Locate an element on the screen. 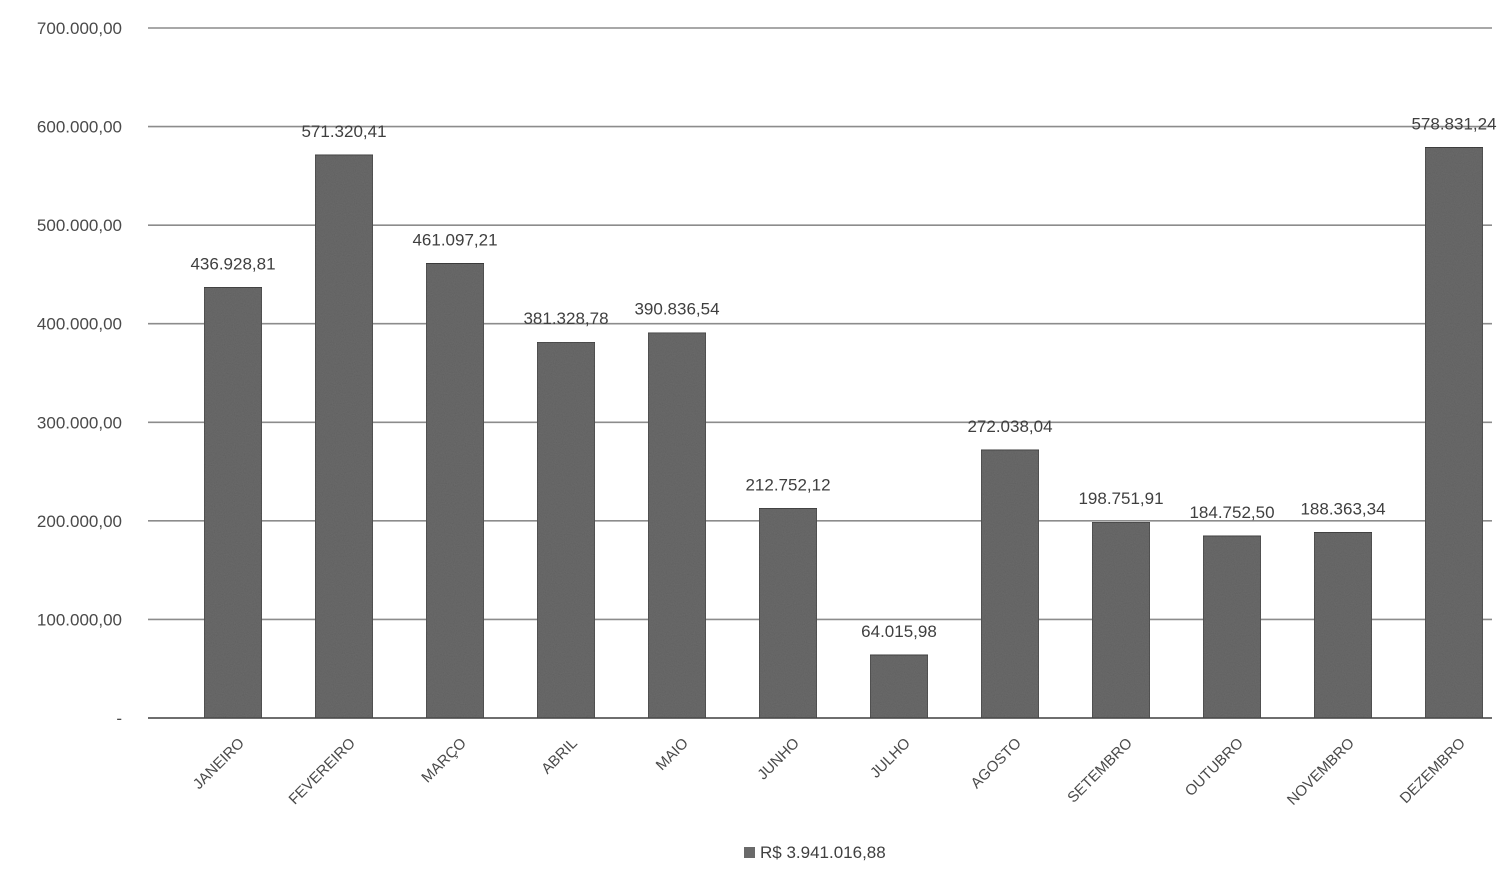 This screenshot has height=871, width=1498. data-label: 390.836,54 is located at coordinates (676, 309).